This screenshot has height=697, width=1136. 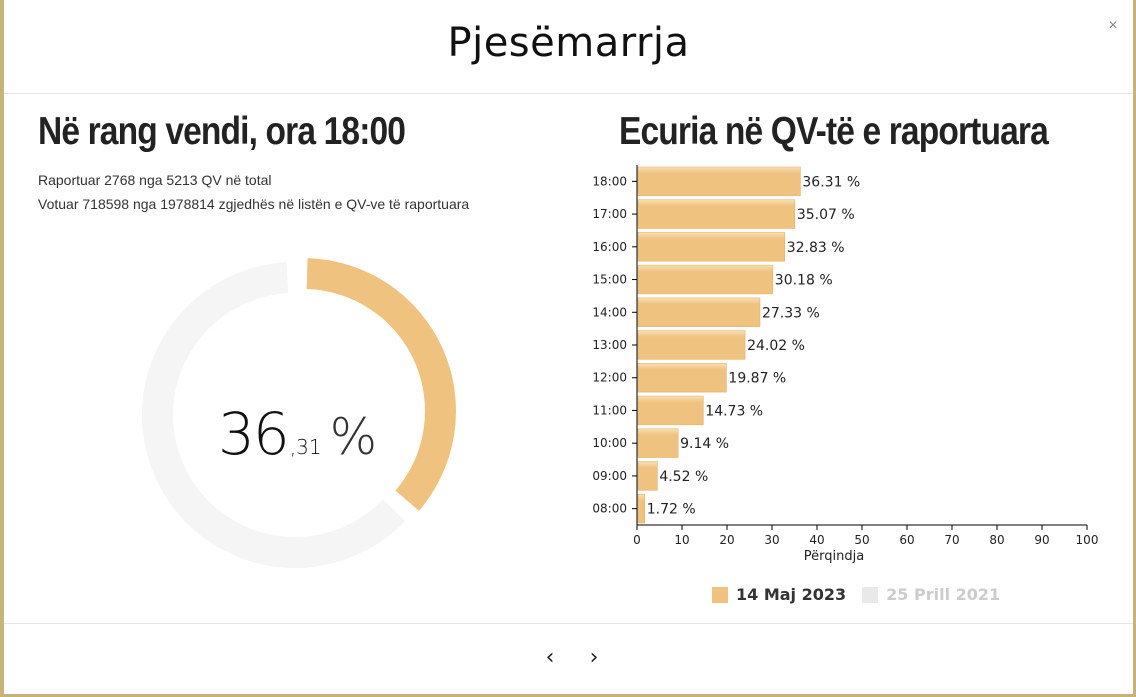 I want to click on x-tick-label: 60, so click(x=906, y=540).